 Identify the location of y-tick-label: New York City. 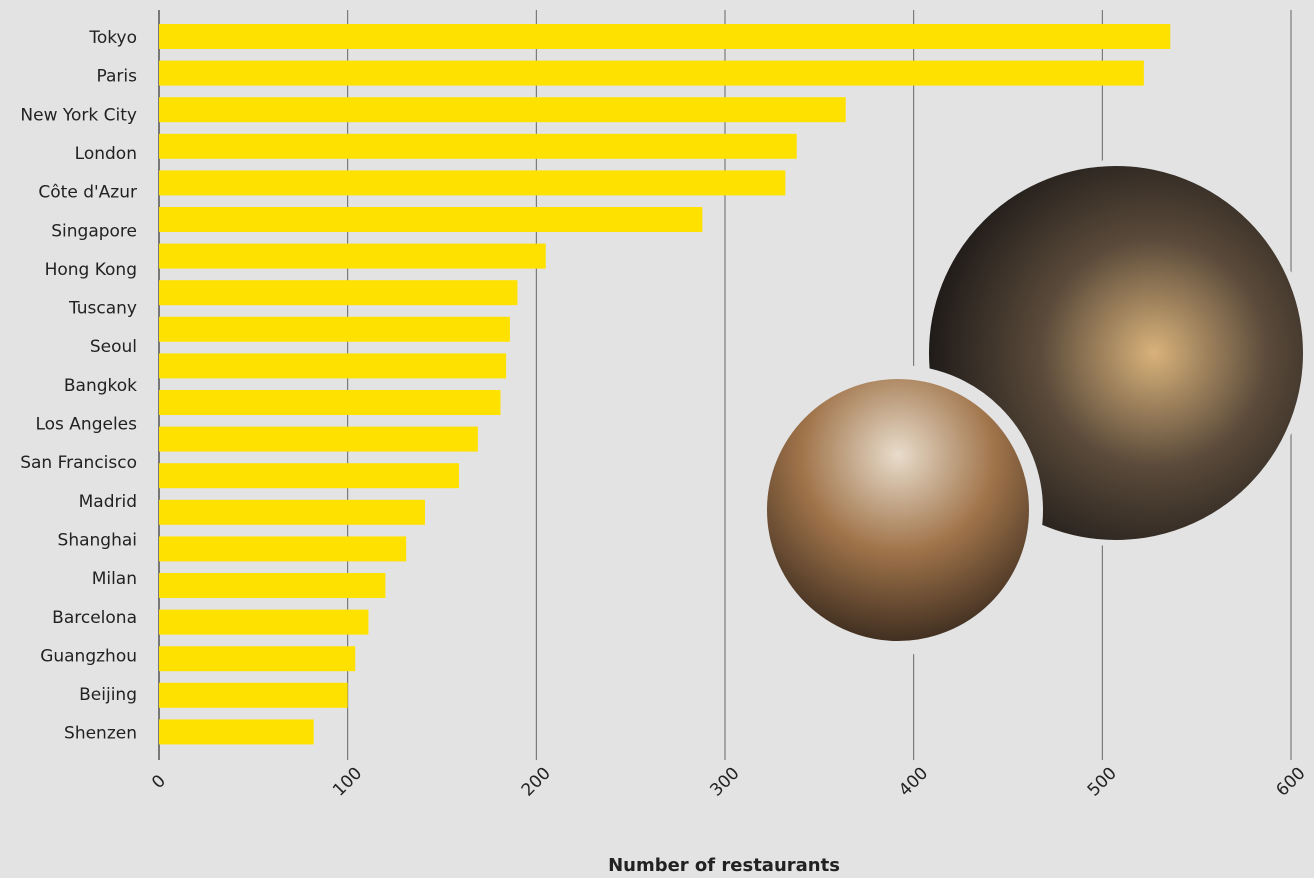
(78, 115).